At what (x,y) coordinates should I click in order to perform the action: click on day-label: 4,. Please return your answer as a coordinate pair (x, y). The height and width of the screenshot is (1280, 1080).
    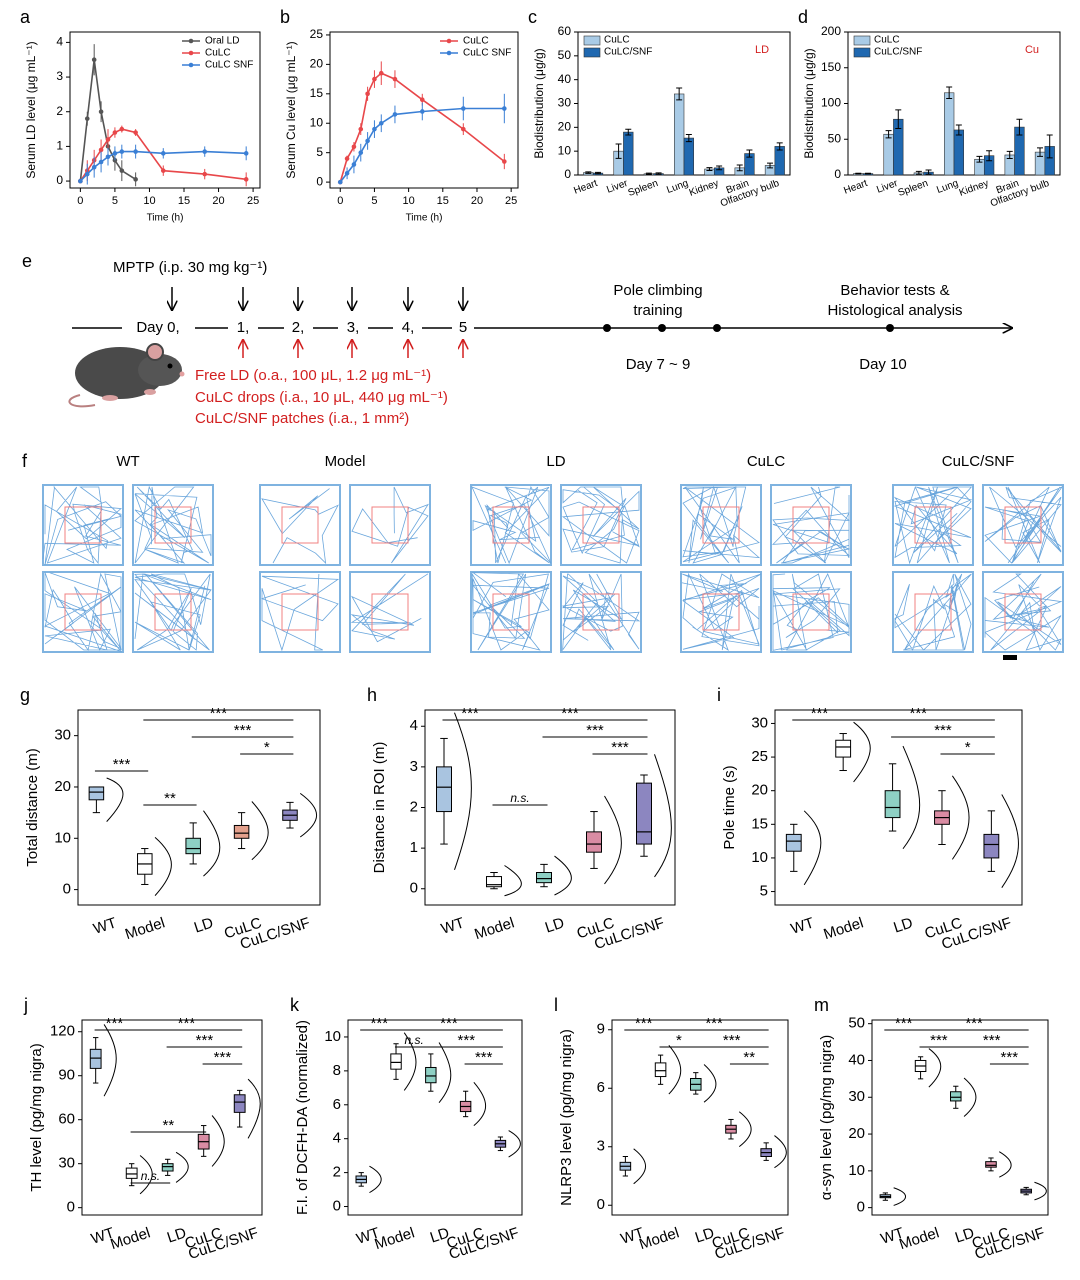
    Looking at the image, I should click on (408, 327).